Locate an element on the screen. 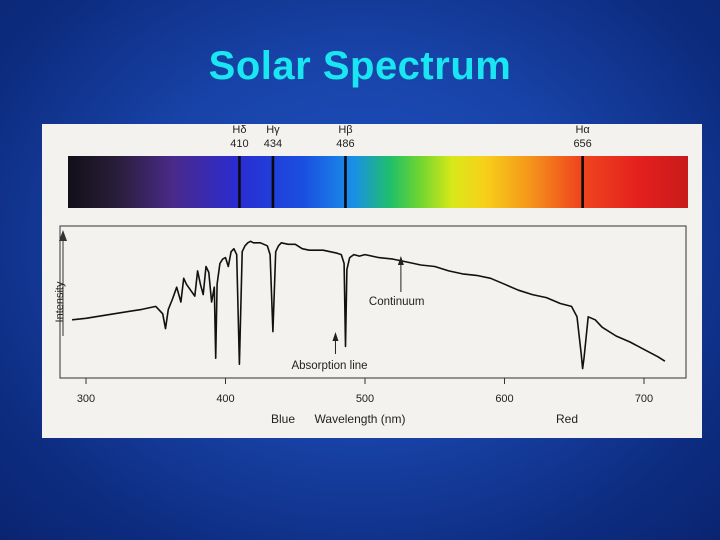 The height and width of the screenshot is (540, 720). spectral-line-name-2: Hβ is located at coordinates (345, 130).